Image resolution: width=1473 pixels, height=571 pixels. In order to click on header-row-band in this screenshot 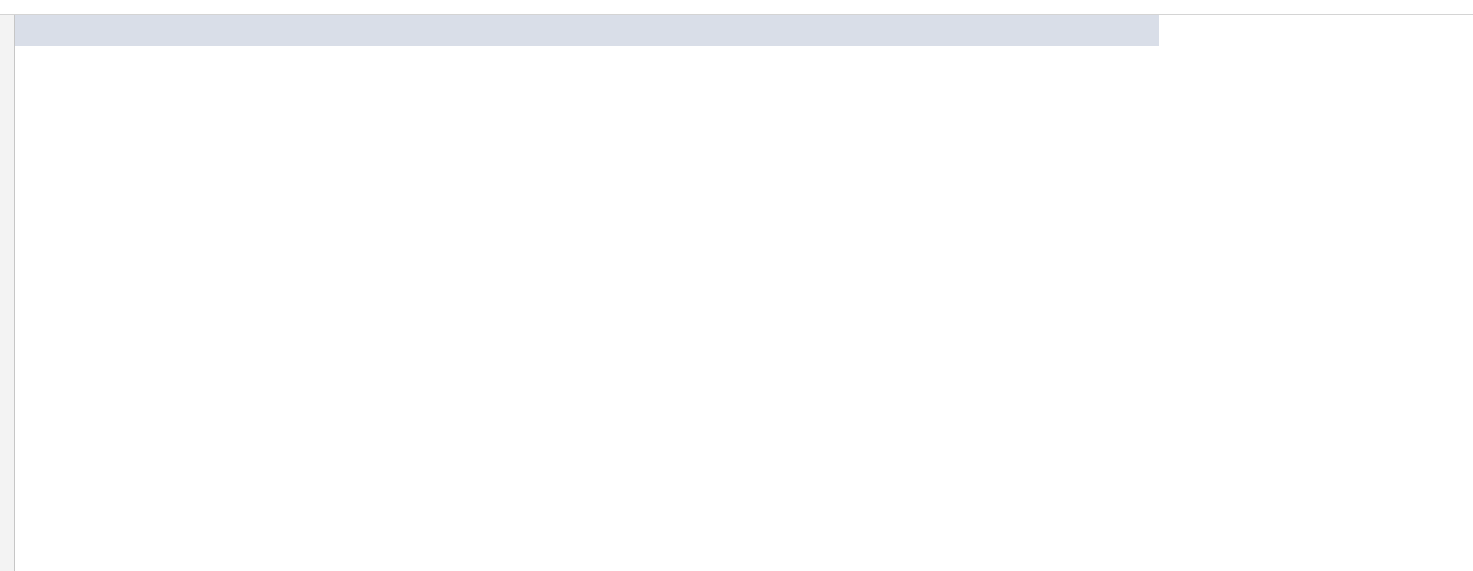, I will do `click(587, 30)`.